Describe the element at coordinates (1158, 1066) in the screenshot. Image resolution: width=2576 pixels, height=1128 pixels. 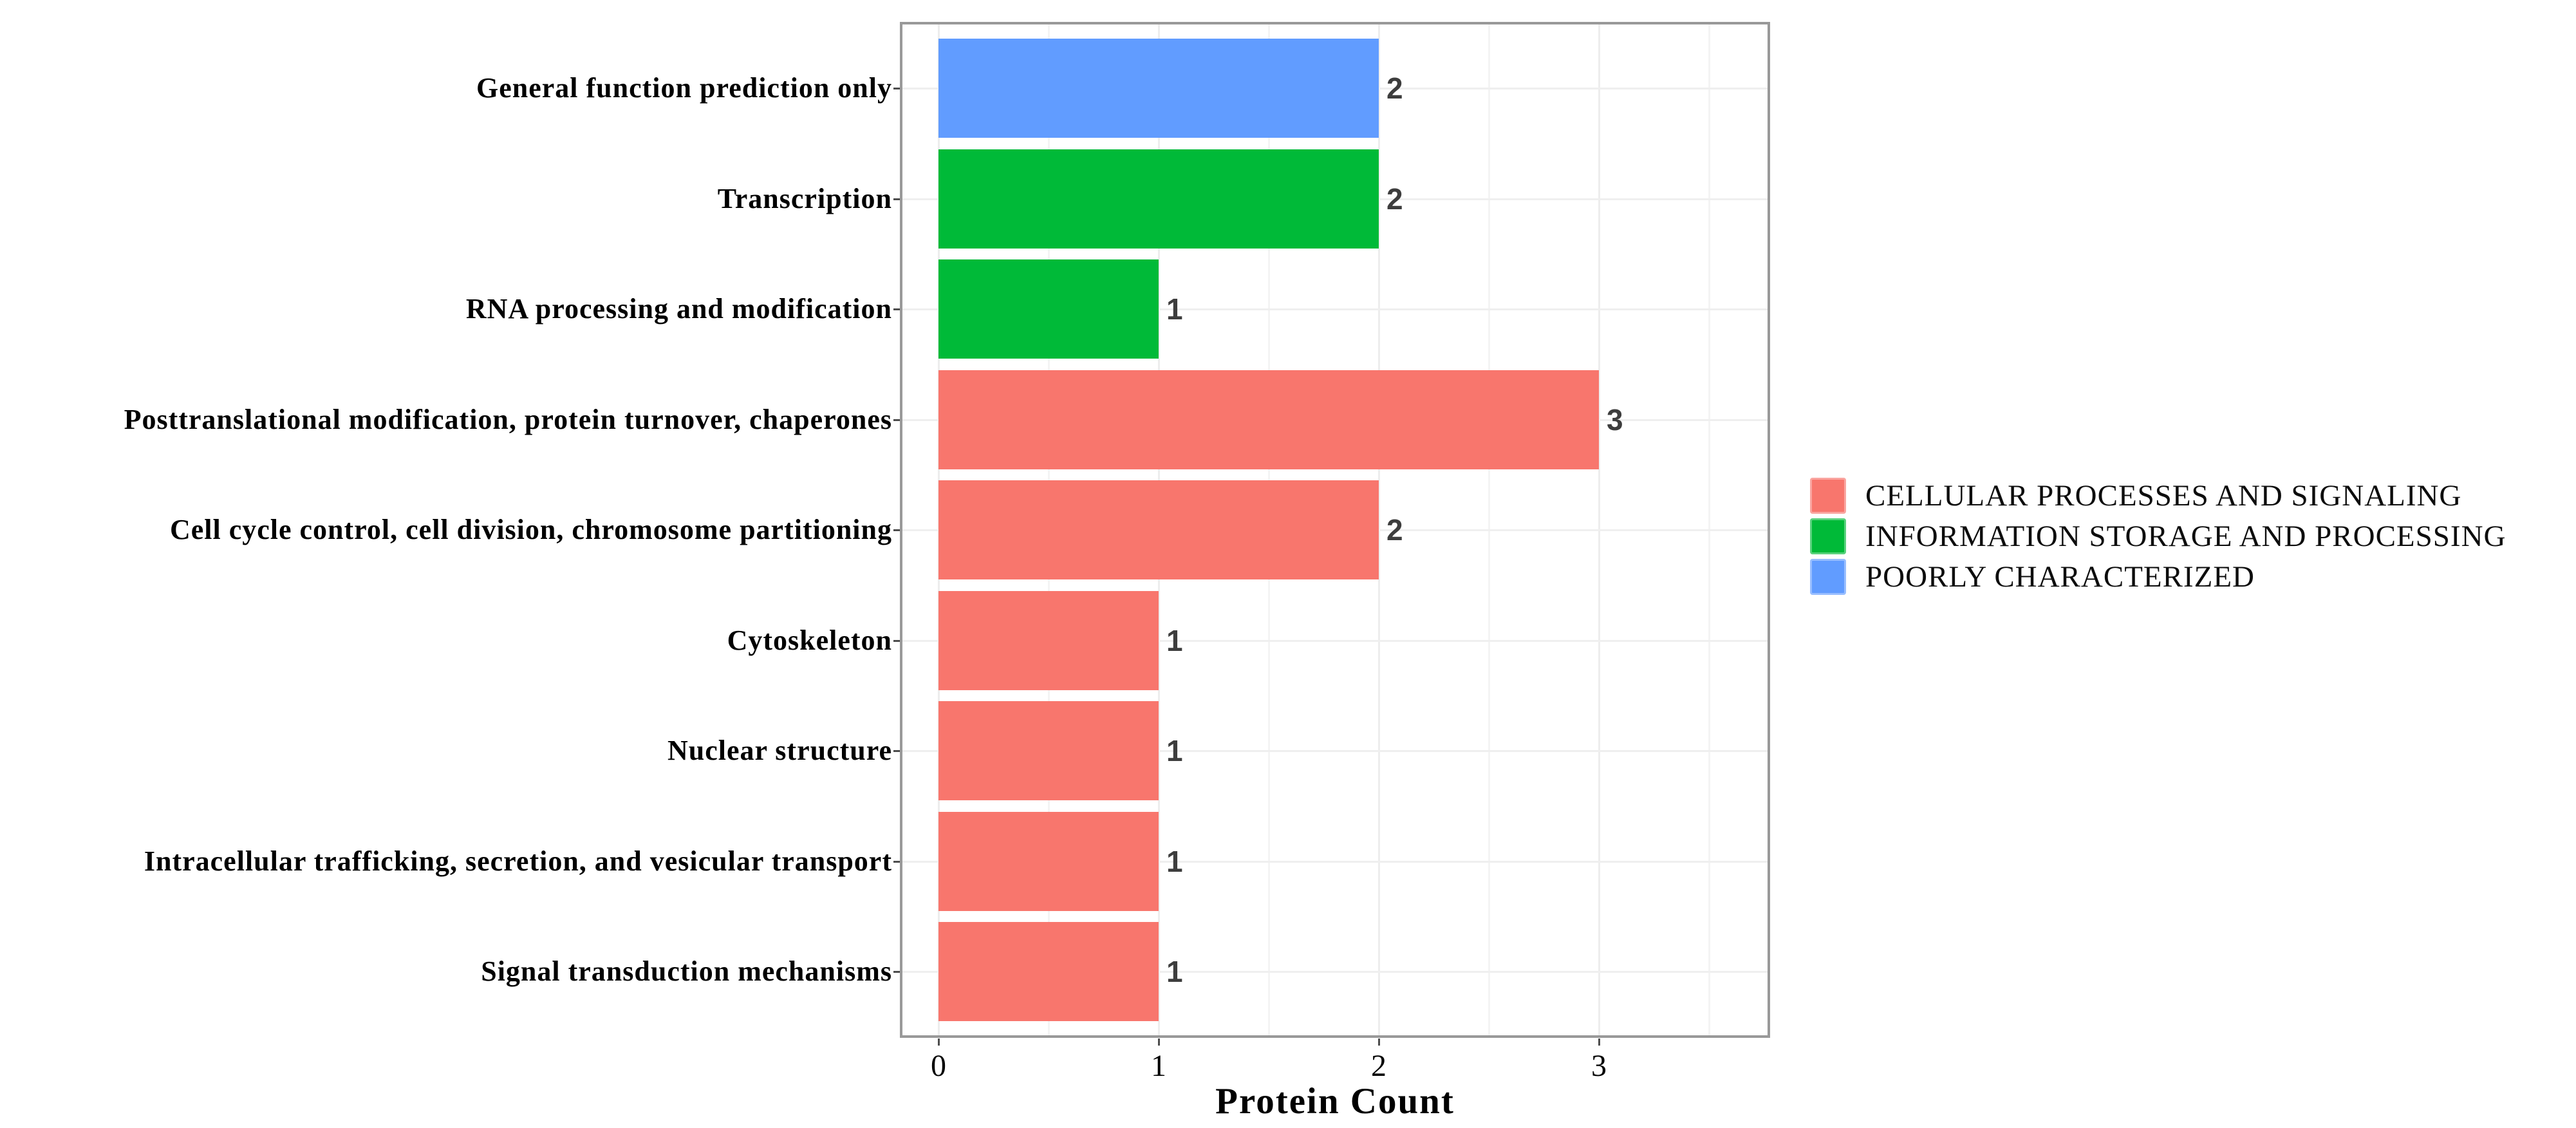
I see `x-tick-label: 1` at that location.